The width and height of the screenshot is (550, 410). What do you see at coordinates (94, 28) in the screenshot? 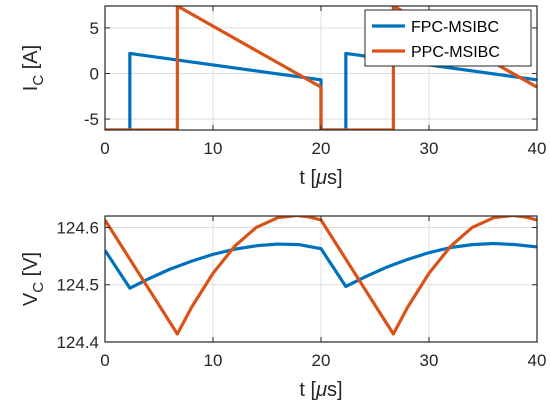
I see `y-tick-label: 5` at bounding box center [94, 28].